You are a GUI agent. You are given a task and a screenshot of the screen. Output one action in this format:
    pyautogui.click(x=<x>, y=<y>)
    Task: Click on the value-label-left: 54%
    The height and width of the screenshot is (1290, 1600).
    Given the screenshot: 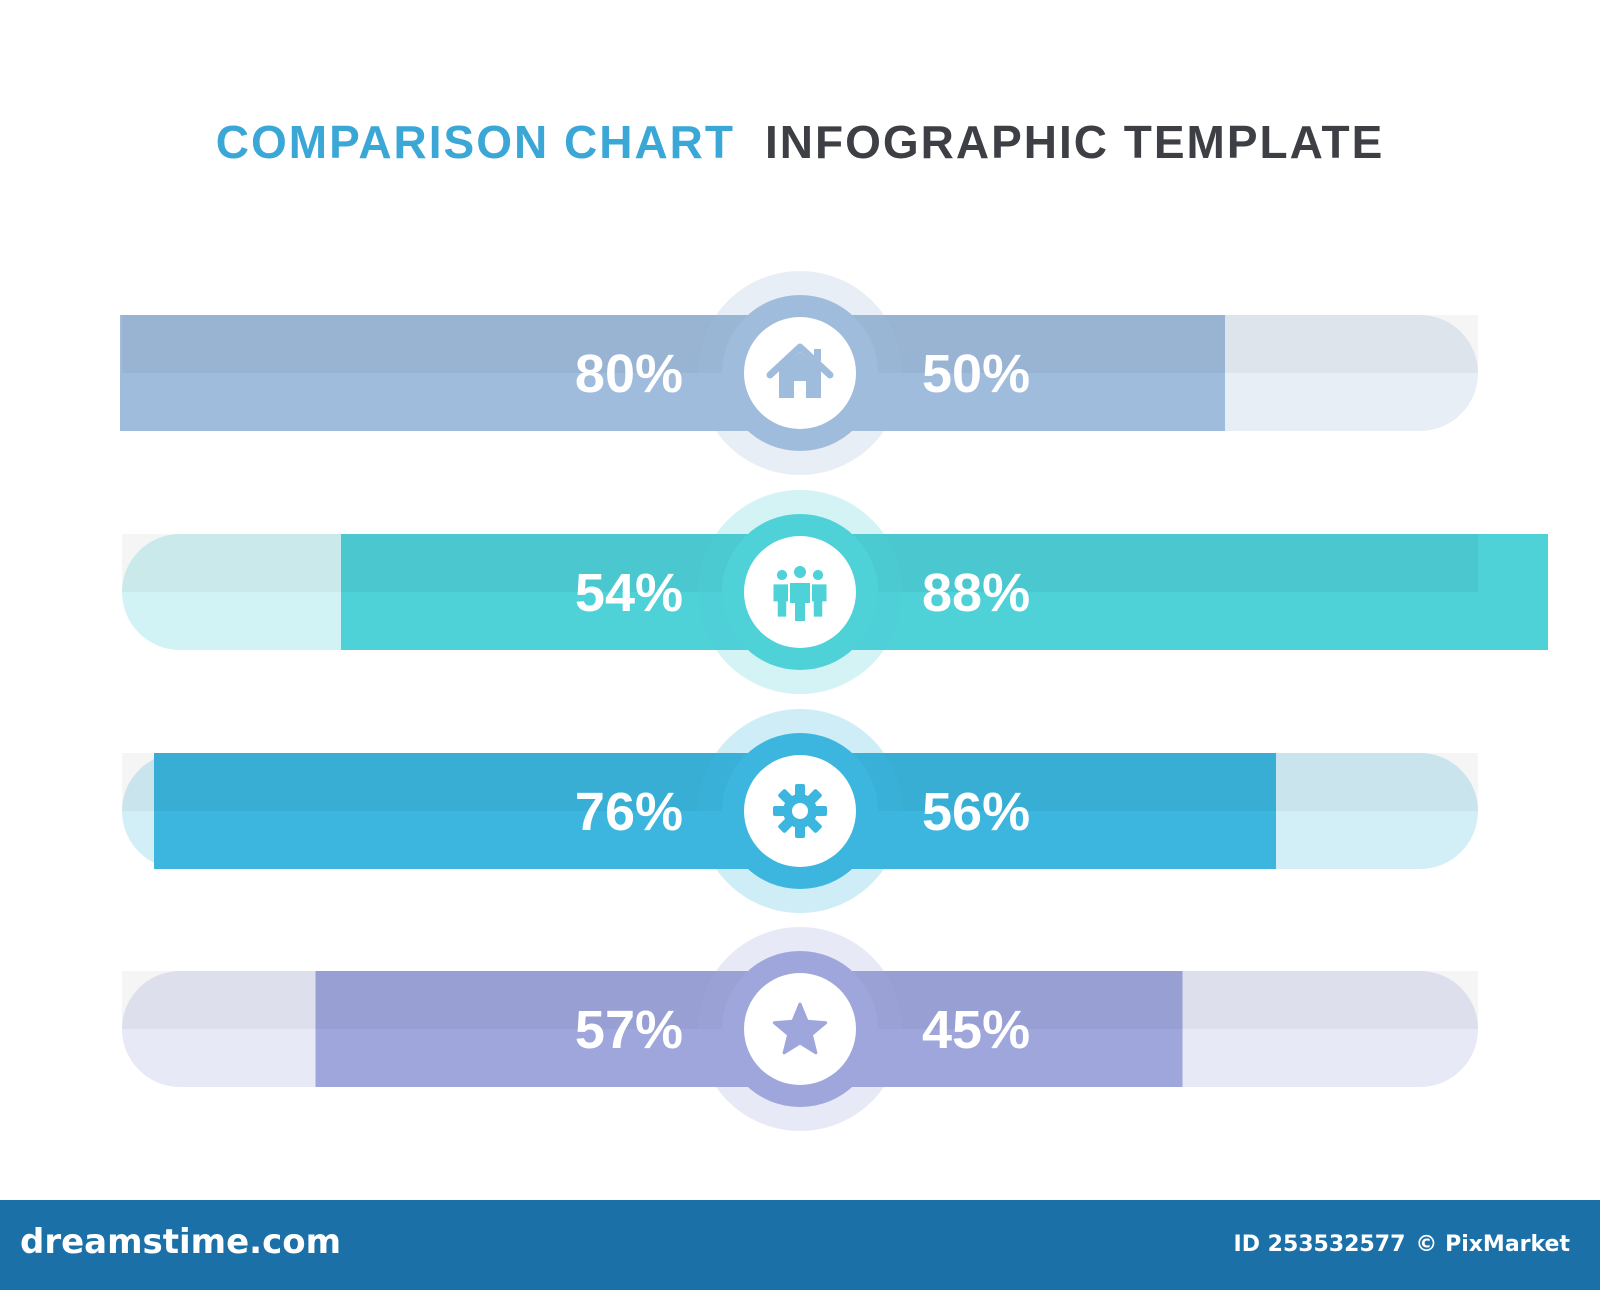 What is the action you would take?
    pyautogui.click(x=629, y=593)
    